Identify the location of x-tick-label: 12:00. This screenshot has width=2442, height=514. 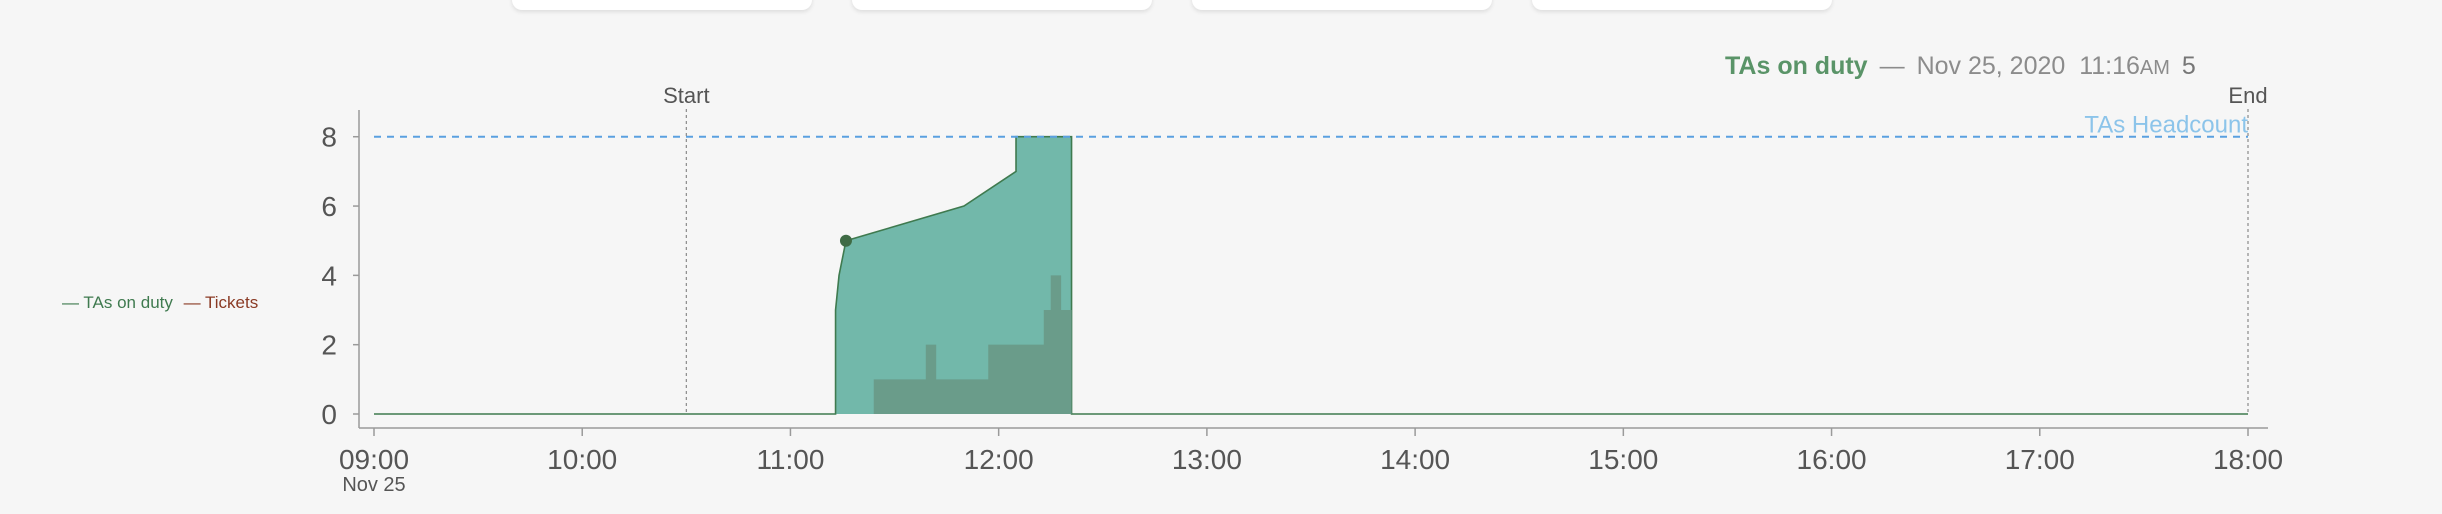
(999, 459).